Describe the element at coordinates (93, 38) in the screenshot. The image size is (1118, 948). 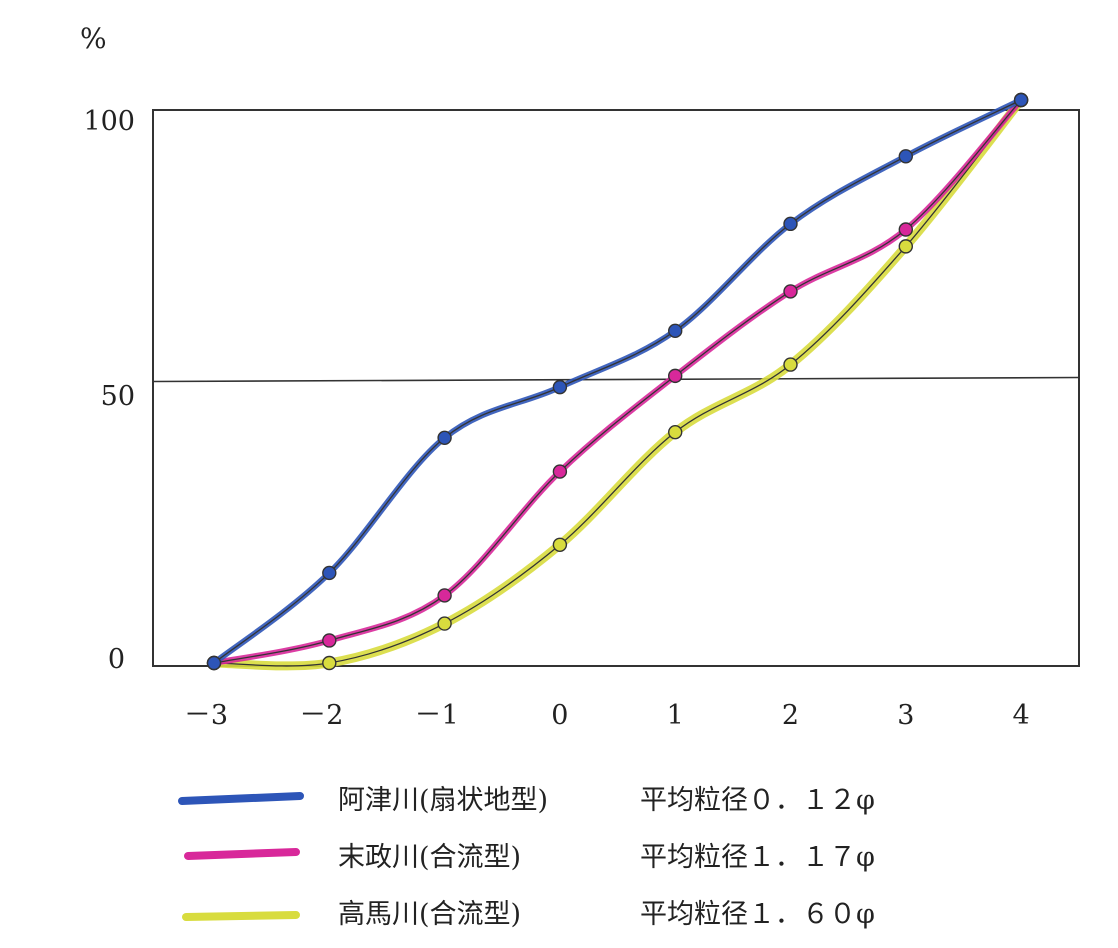
I see `y-axis-unit: %` at that location.